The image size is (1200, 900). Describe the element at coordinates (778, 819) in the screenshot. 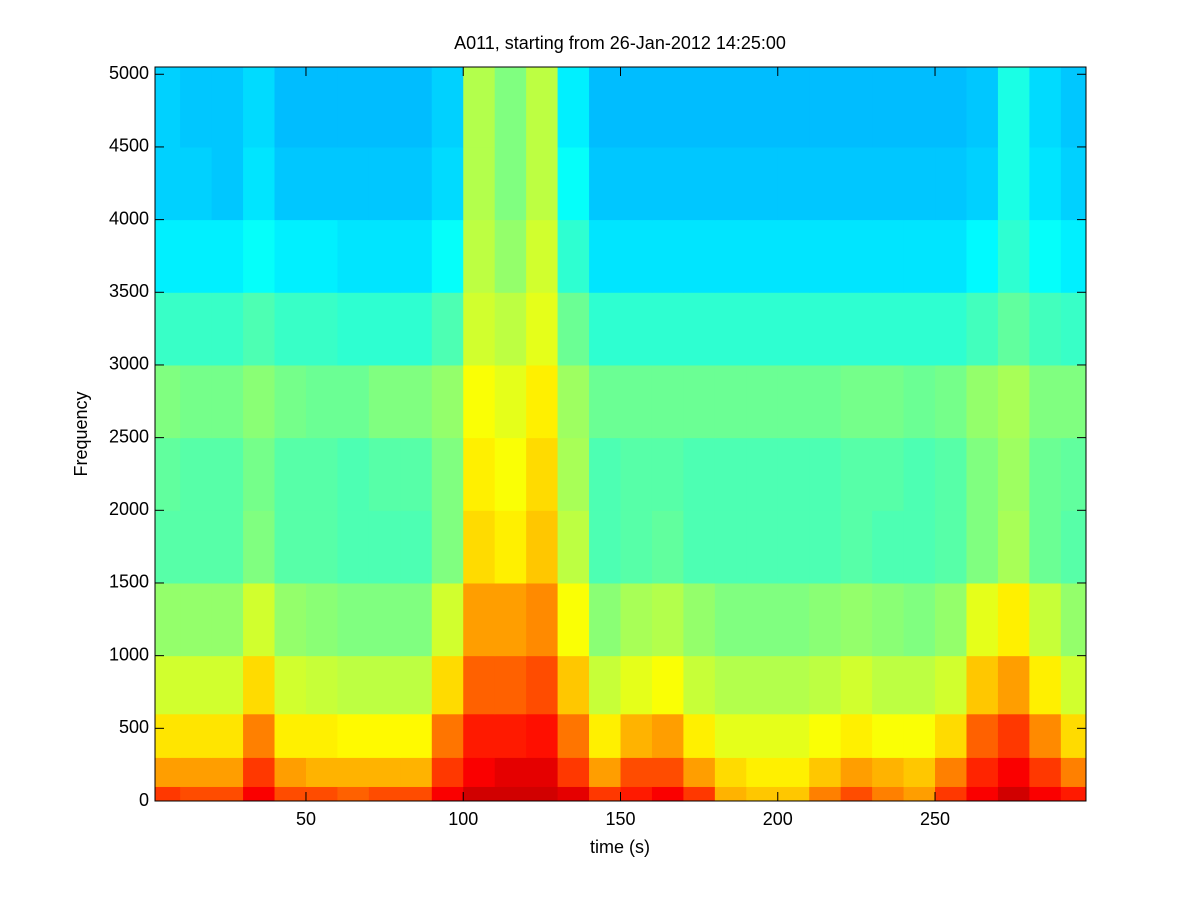

I see `x-tick-label: 200` at that location.